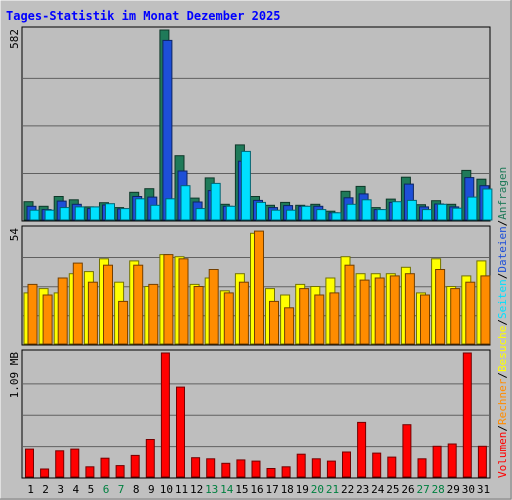  What do you see at coordinates (347, 489) in the screenshot?
I see `x-tick-label-day-22: 22` at bounding box center [347, 489].